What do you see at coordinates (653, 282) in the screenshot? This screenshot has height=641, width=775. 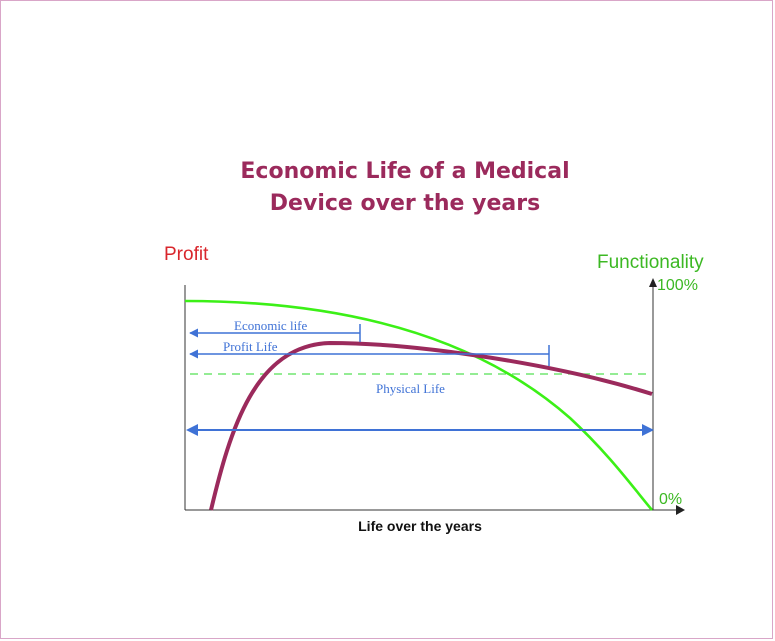 I see `right-axis-arrow` at bounding box center [653, 282].